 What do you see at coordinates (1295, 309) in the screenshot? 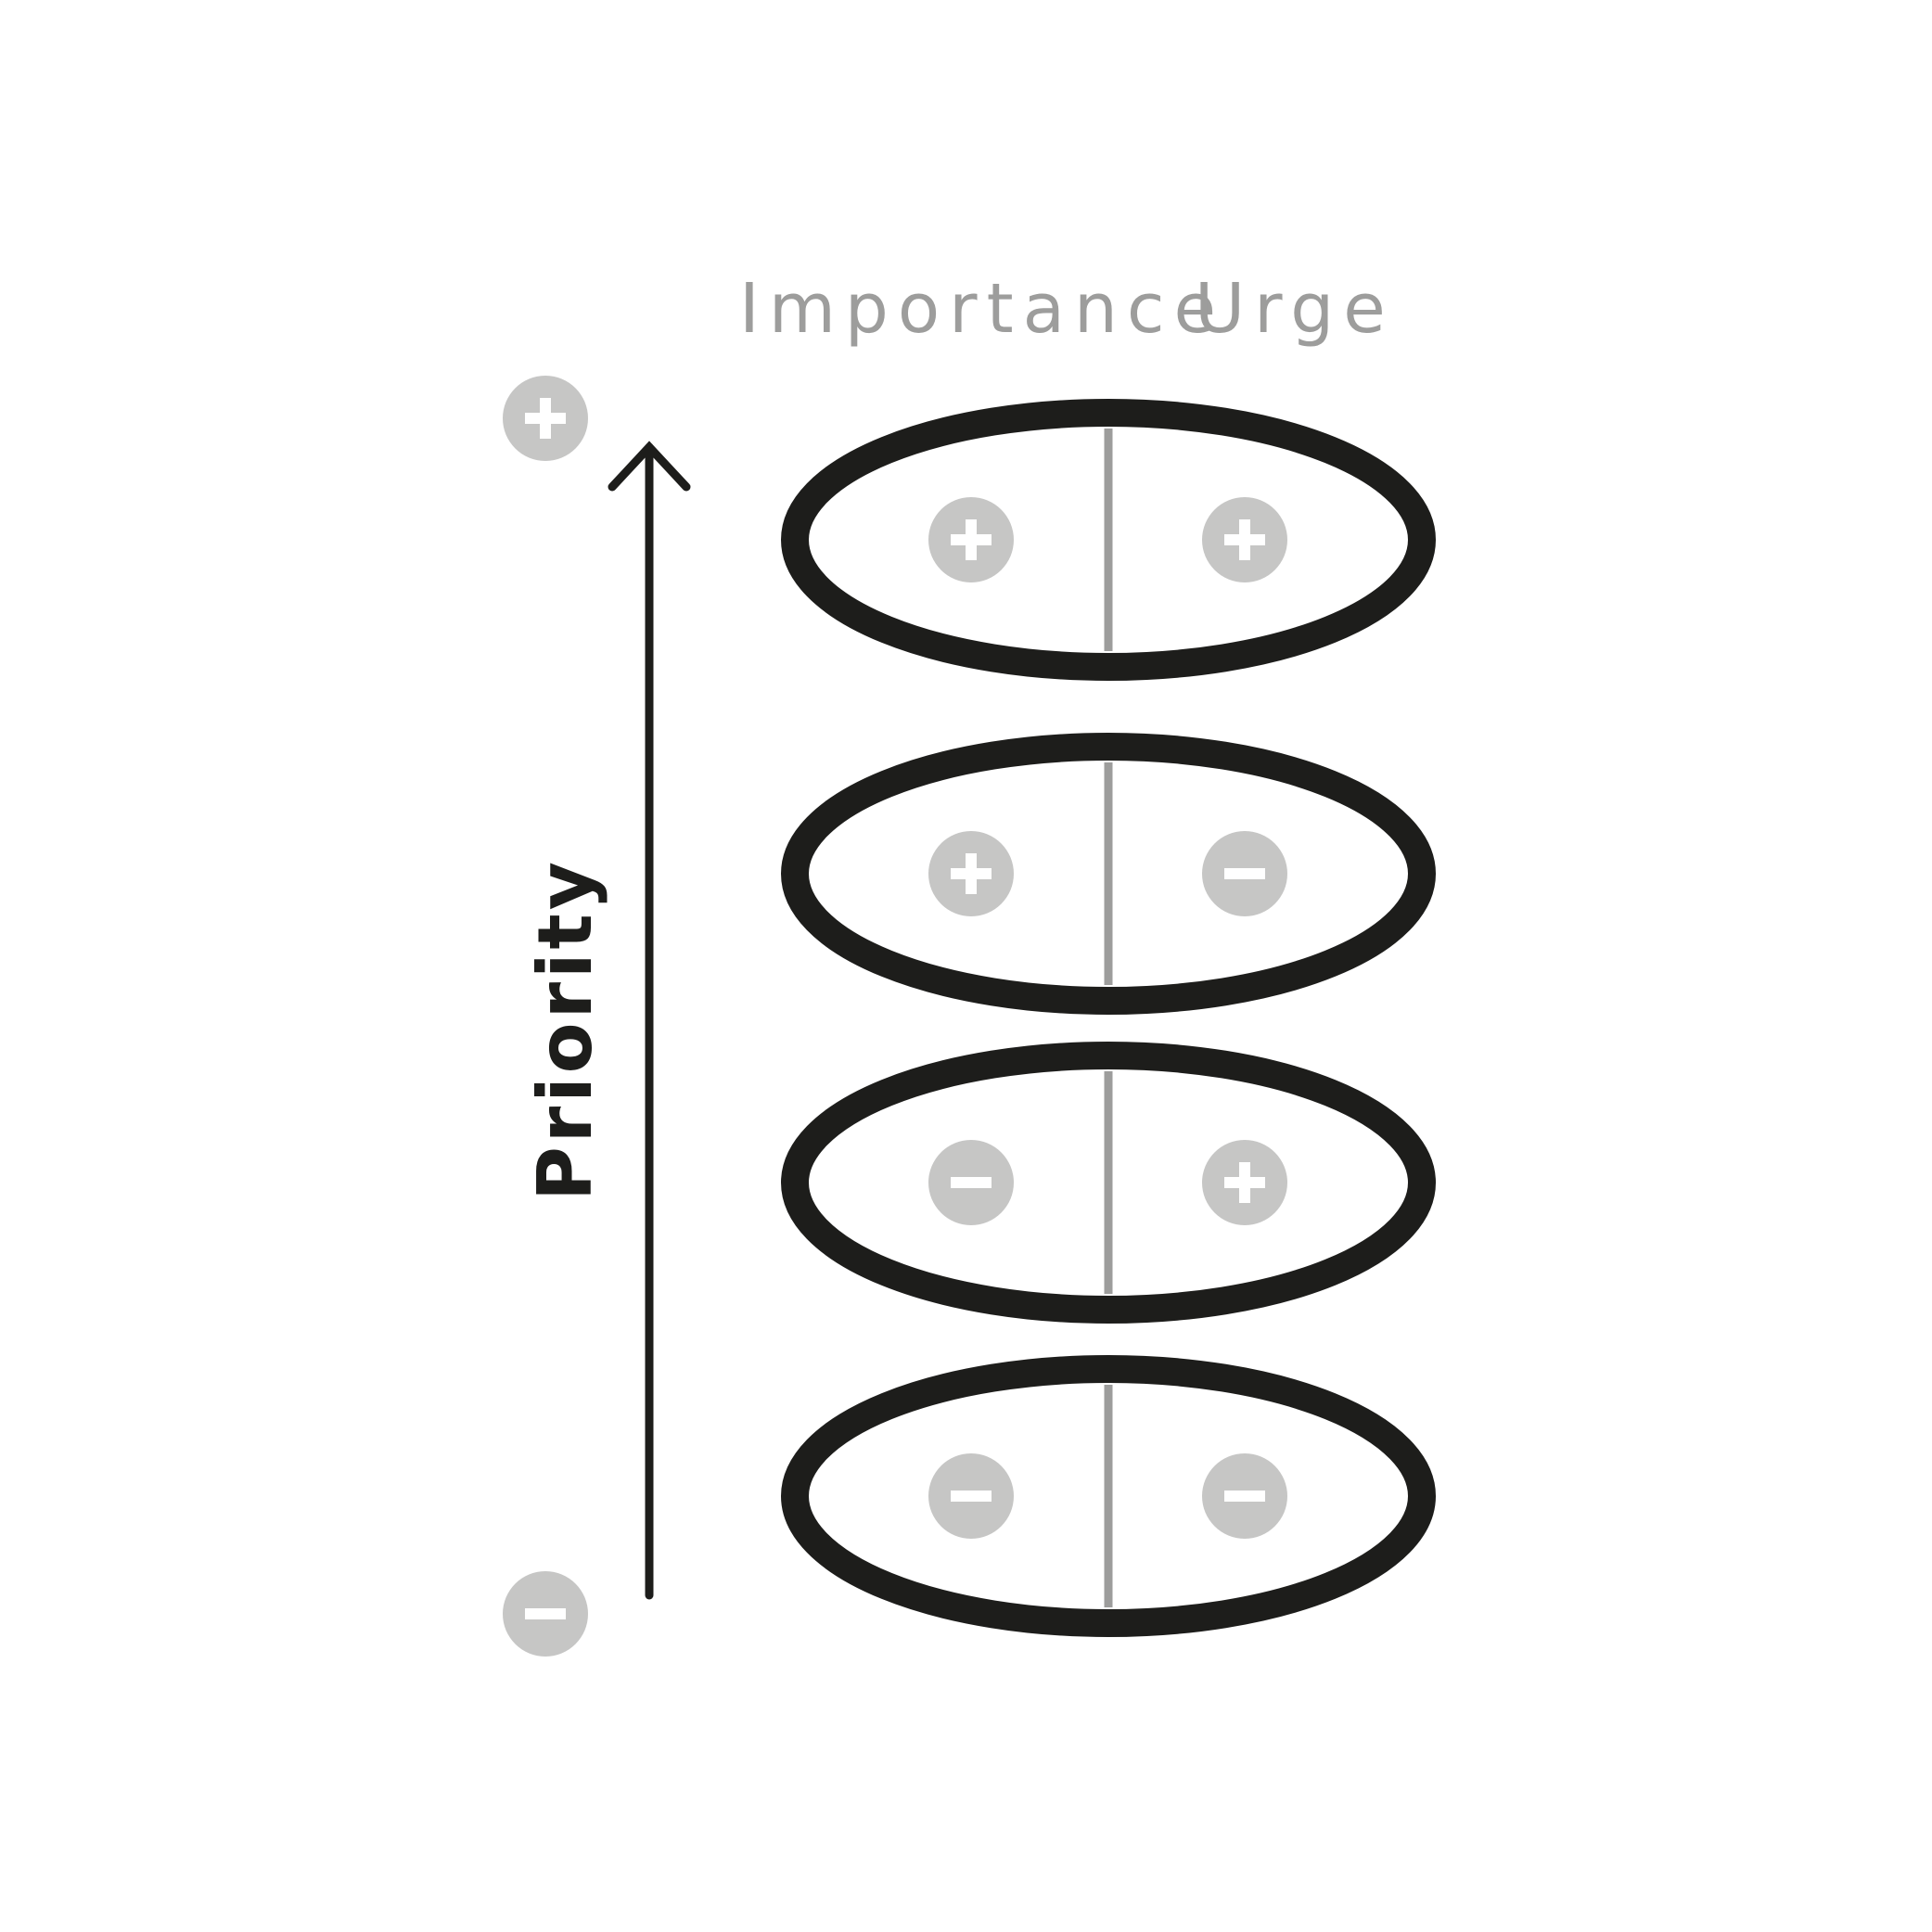
I see `urge-header: Urge` at bounding box center [1295, 309].